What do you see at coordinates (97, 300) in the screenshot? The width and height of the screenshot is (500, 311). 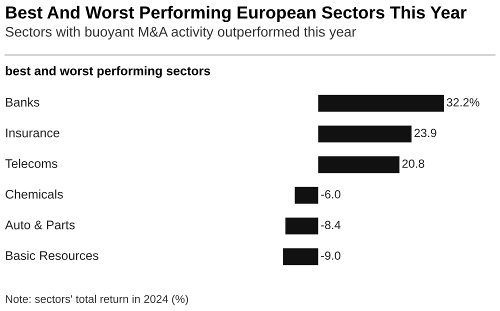 I see `text: Note: sectors' total return in 2024 (%)` at bounding box center [97, 300].